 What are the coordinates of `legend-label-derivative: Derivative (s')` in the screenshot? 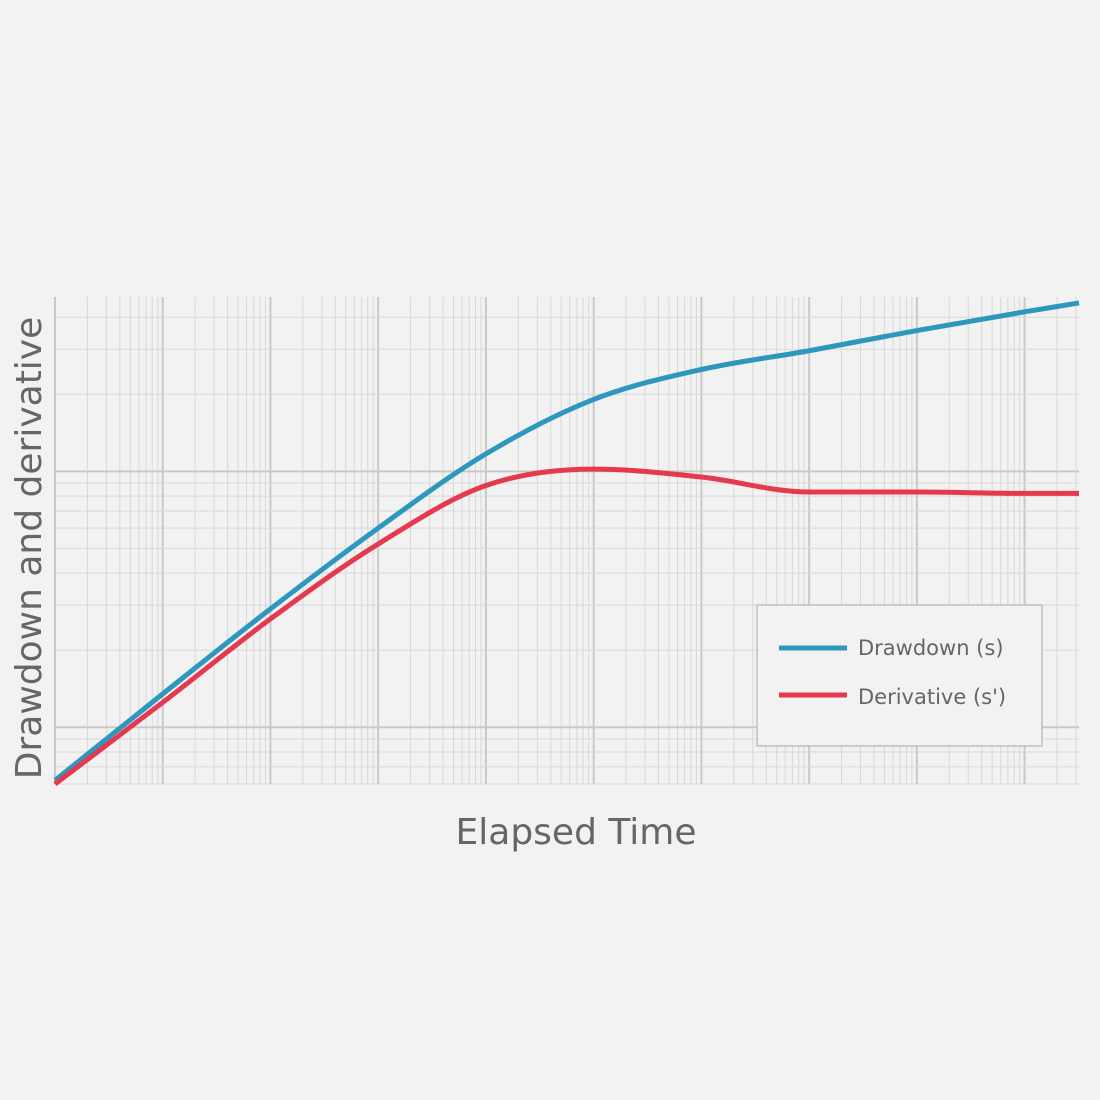 It's located at (932, 697).